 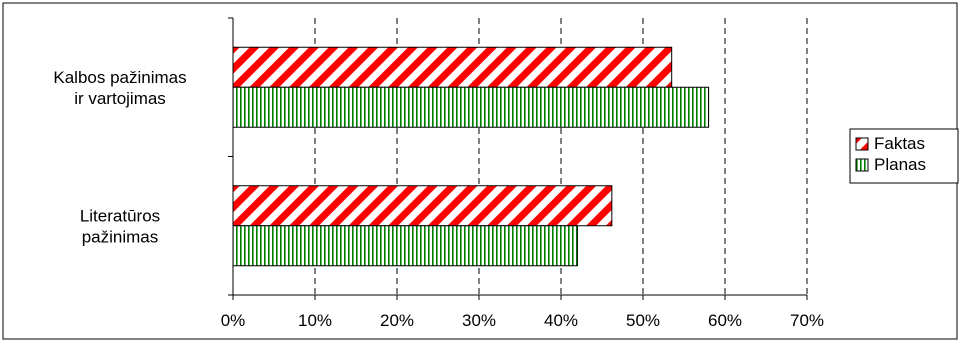 What do you see at coordinates (725, 320) in the screenshot?
I see `x-tick-label: 60%` at bounding box center [725, 320].